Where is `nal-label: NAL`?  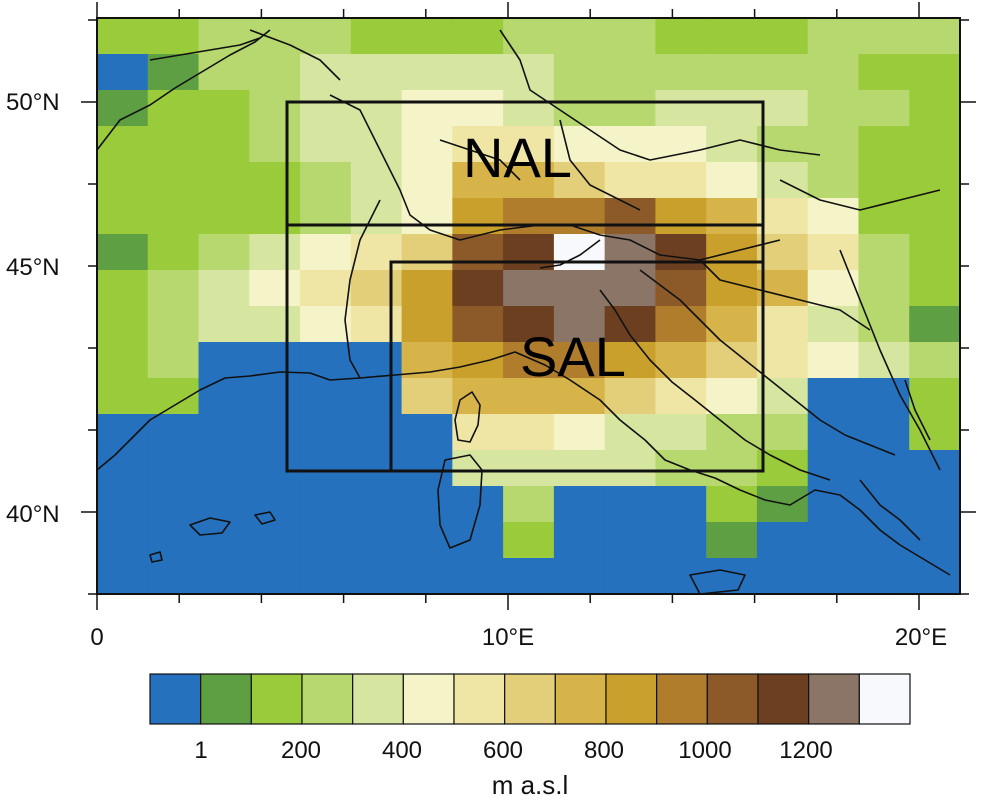 nal-label: NAL is located at coordinates (517, 157).